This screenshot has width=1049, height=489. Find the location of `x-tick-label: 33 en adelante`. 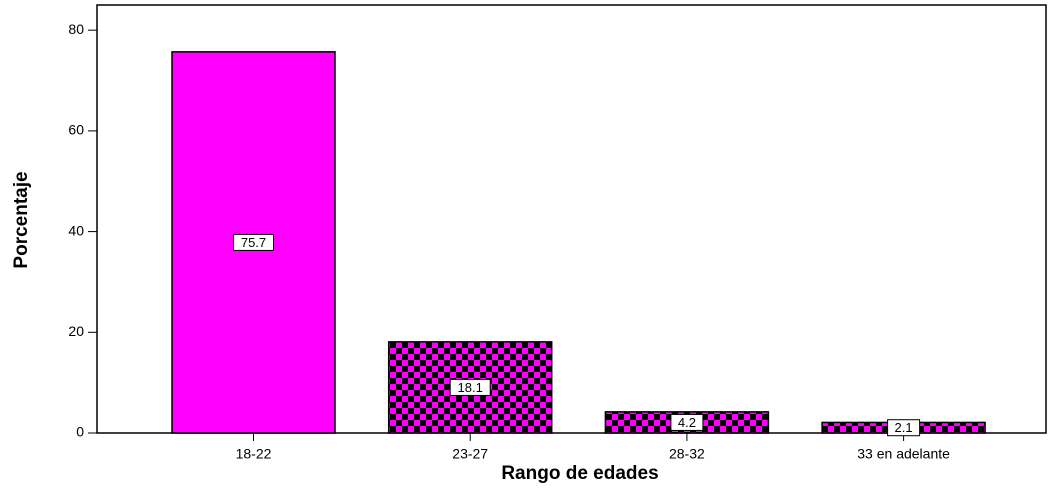

x-tick-label: 33 en adelante is located at coordinates (903, 454).